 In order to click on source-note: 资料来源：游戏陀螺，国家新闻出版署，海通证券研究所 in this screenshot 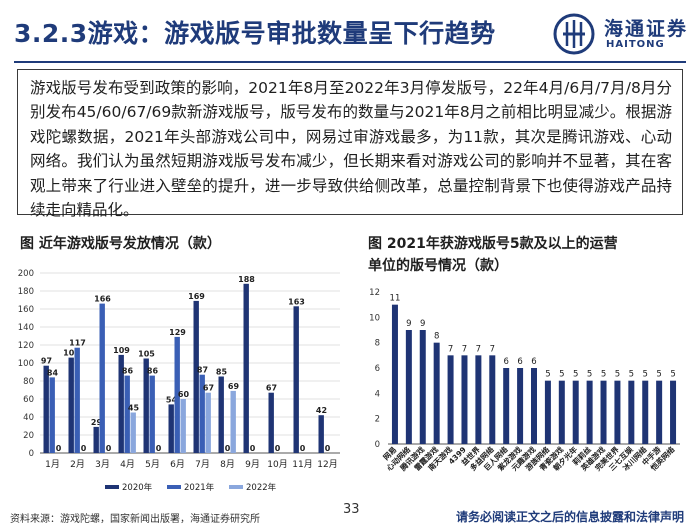, I will do `click(135, 519)`.